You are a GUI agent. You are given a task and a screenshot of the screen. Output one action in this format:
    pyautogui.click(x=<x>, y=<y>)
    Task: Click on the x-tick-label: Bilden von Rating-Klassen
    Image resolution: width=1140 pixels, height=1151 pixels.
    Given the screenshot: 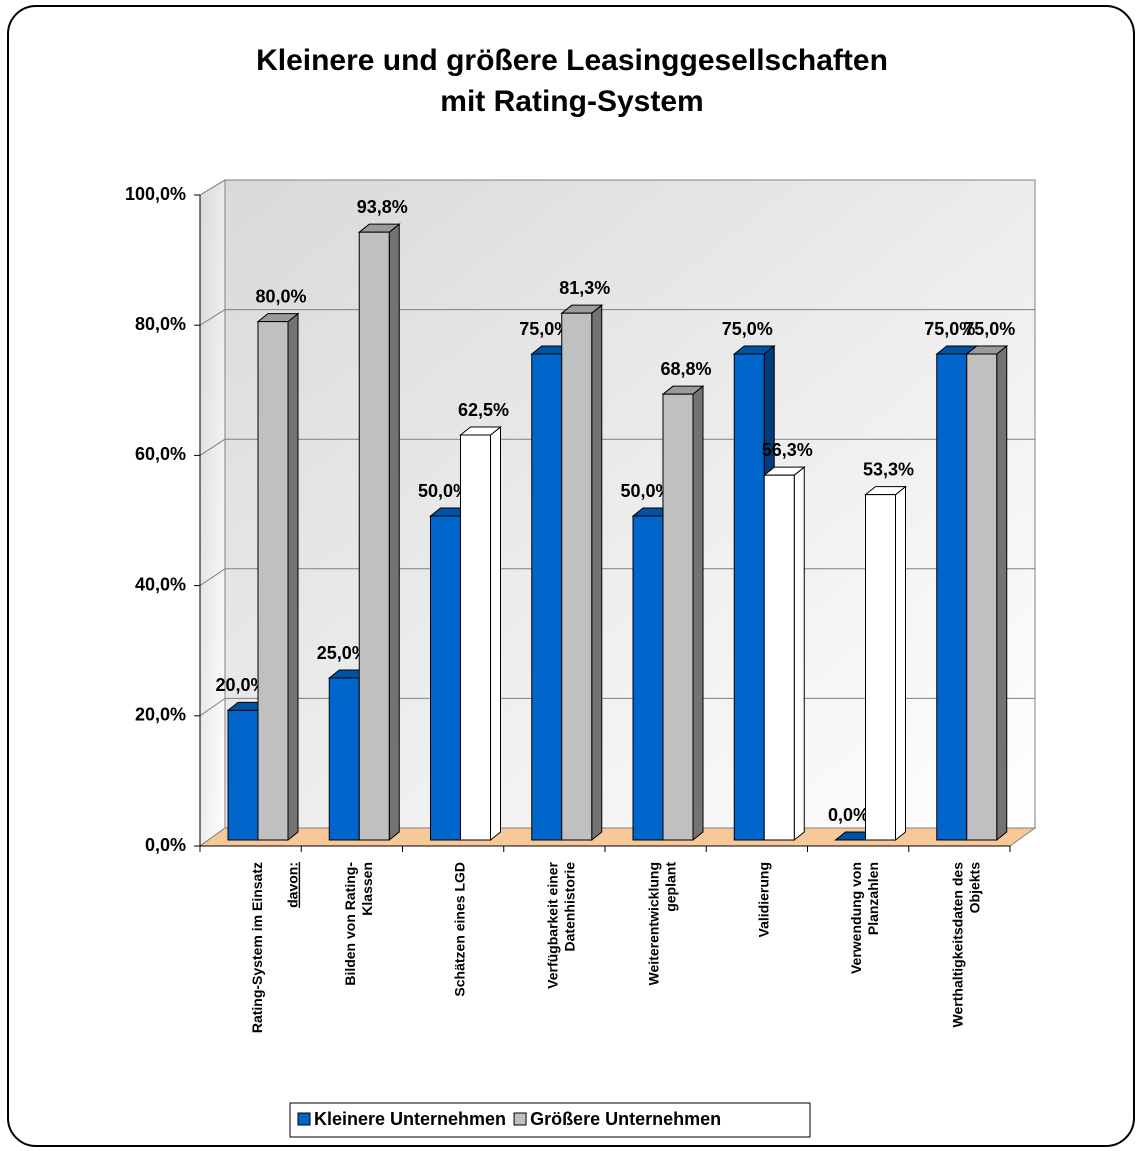 What is the action you would take?
    pyautogui.click(x=357, y=924)
    